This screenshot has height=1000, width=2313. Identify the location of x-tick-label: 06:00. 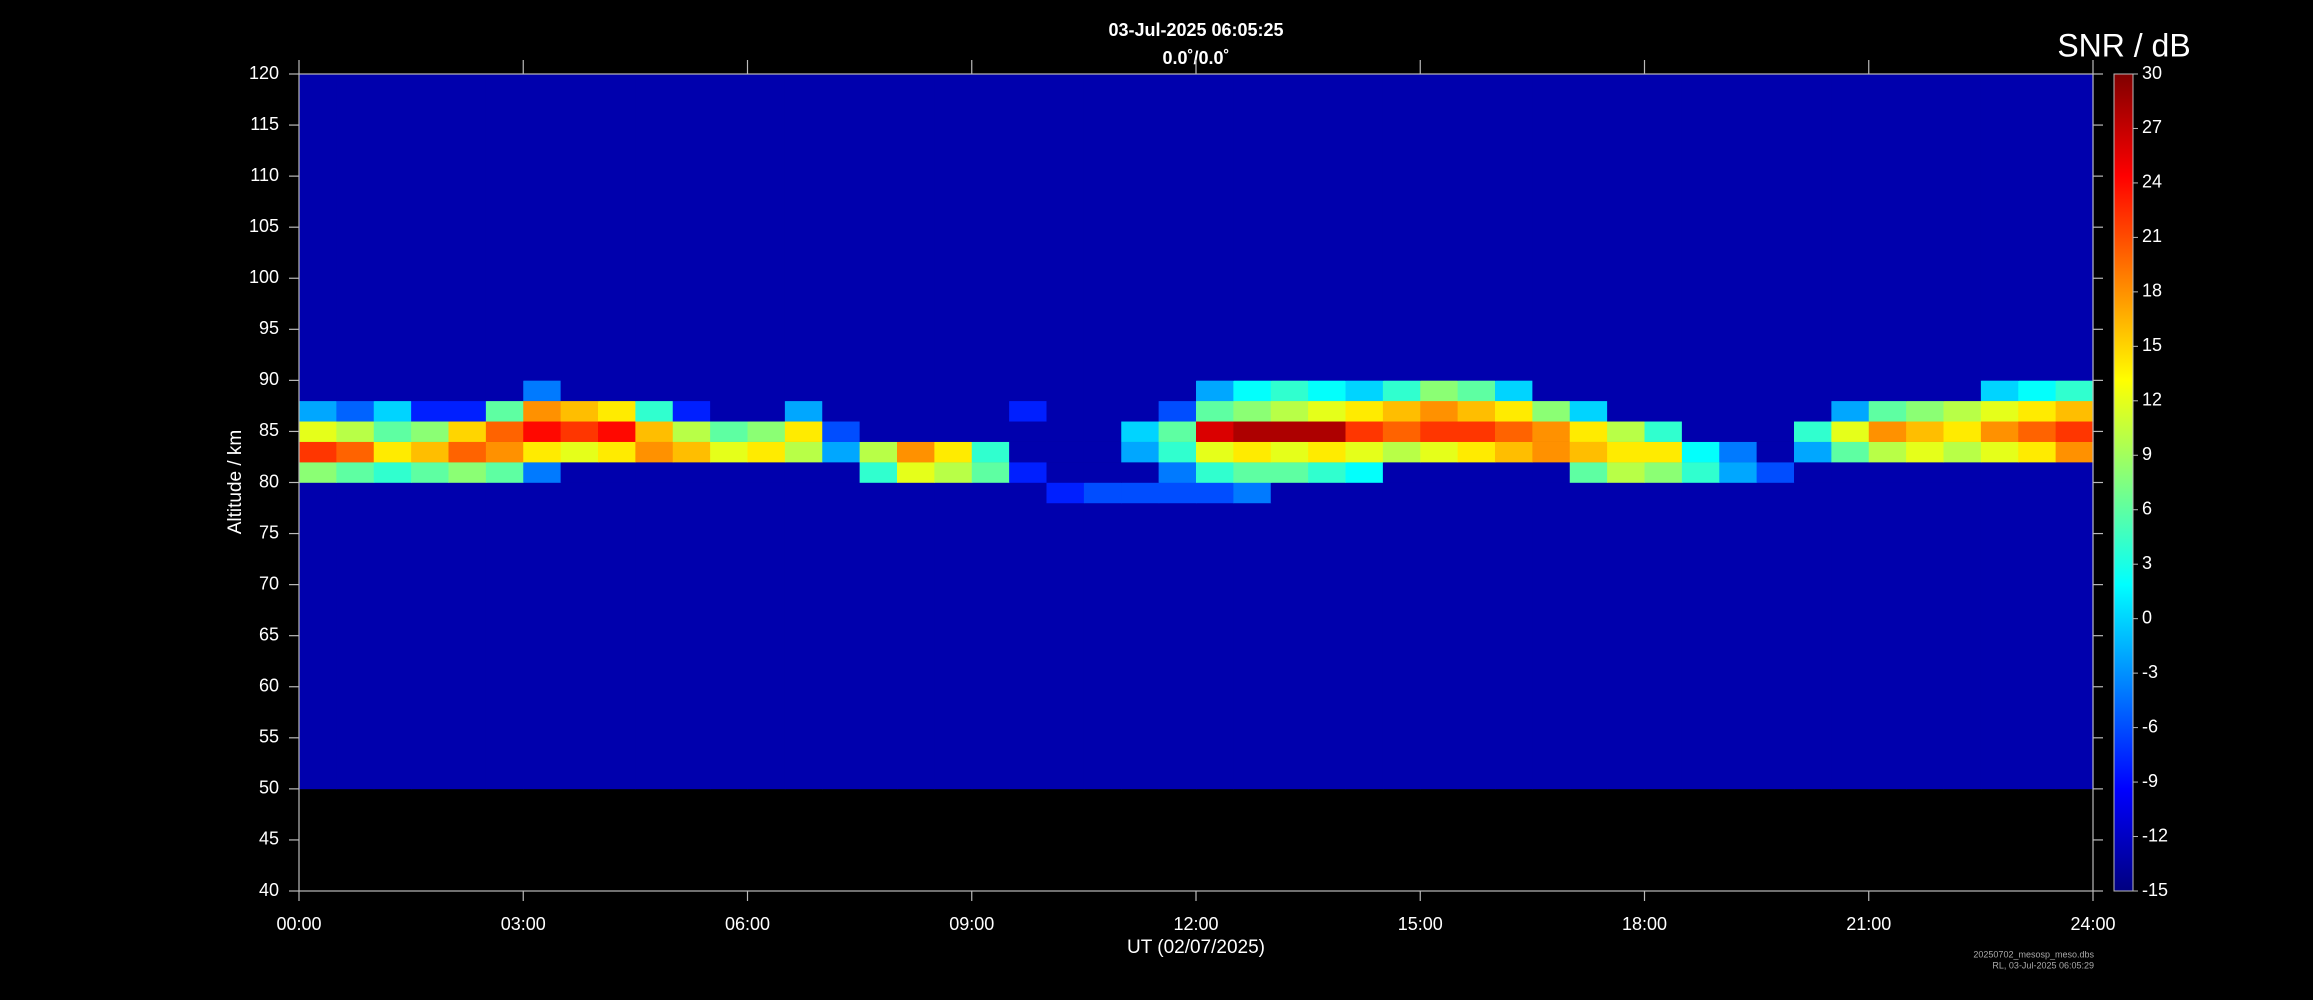
(747, 924).